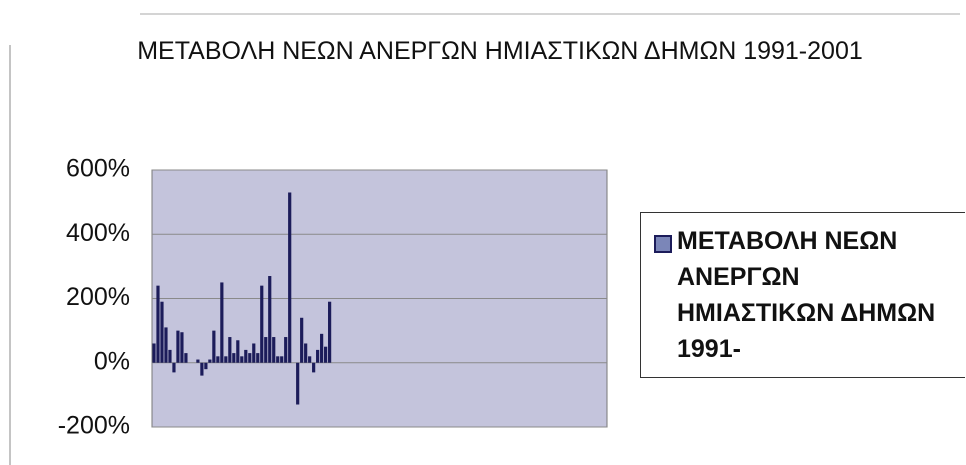  What do you see at coordinates (94, 426) in the screenshot?
I see `y-tick-label: -200%` at bounding box center [94, 426].